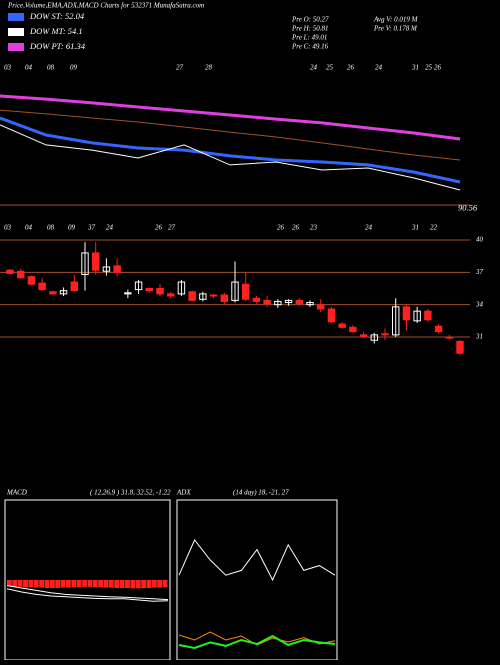 This screenshot has width=500, height=665. I want to click on date-label: 23, so click(314, 228).